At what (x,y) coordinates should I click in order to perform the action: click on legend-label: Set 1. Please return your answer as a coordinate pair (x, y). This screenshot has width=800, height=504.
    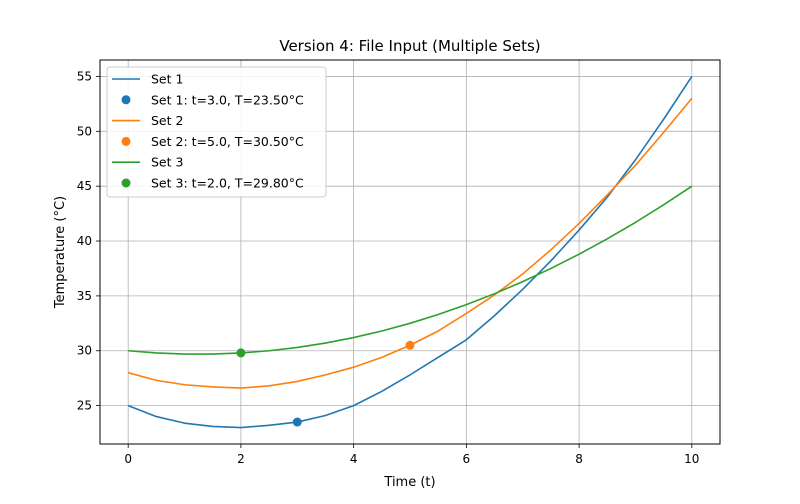
    Looking at the image, I should click on (167, 79).